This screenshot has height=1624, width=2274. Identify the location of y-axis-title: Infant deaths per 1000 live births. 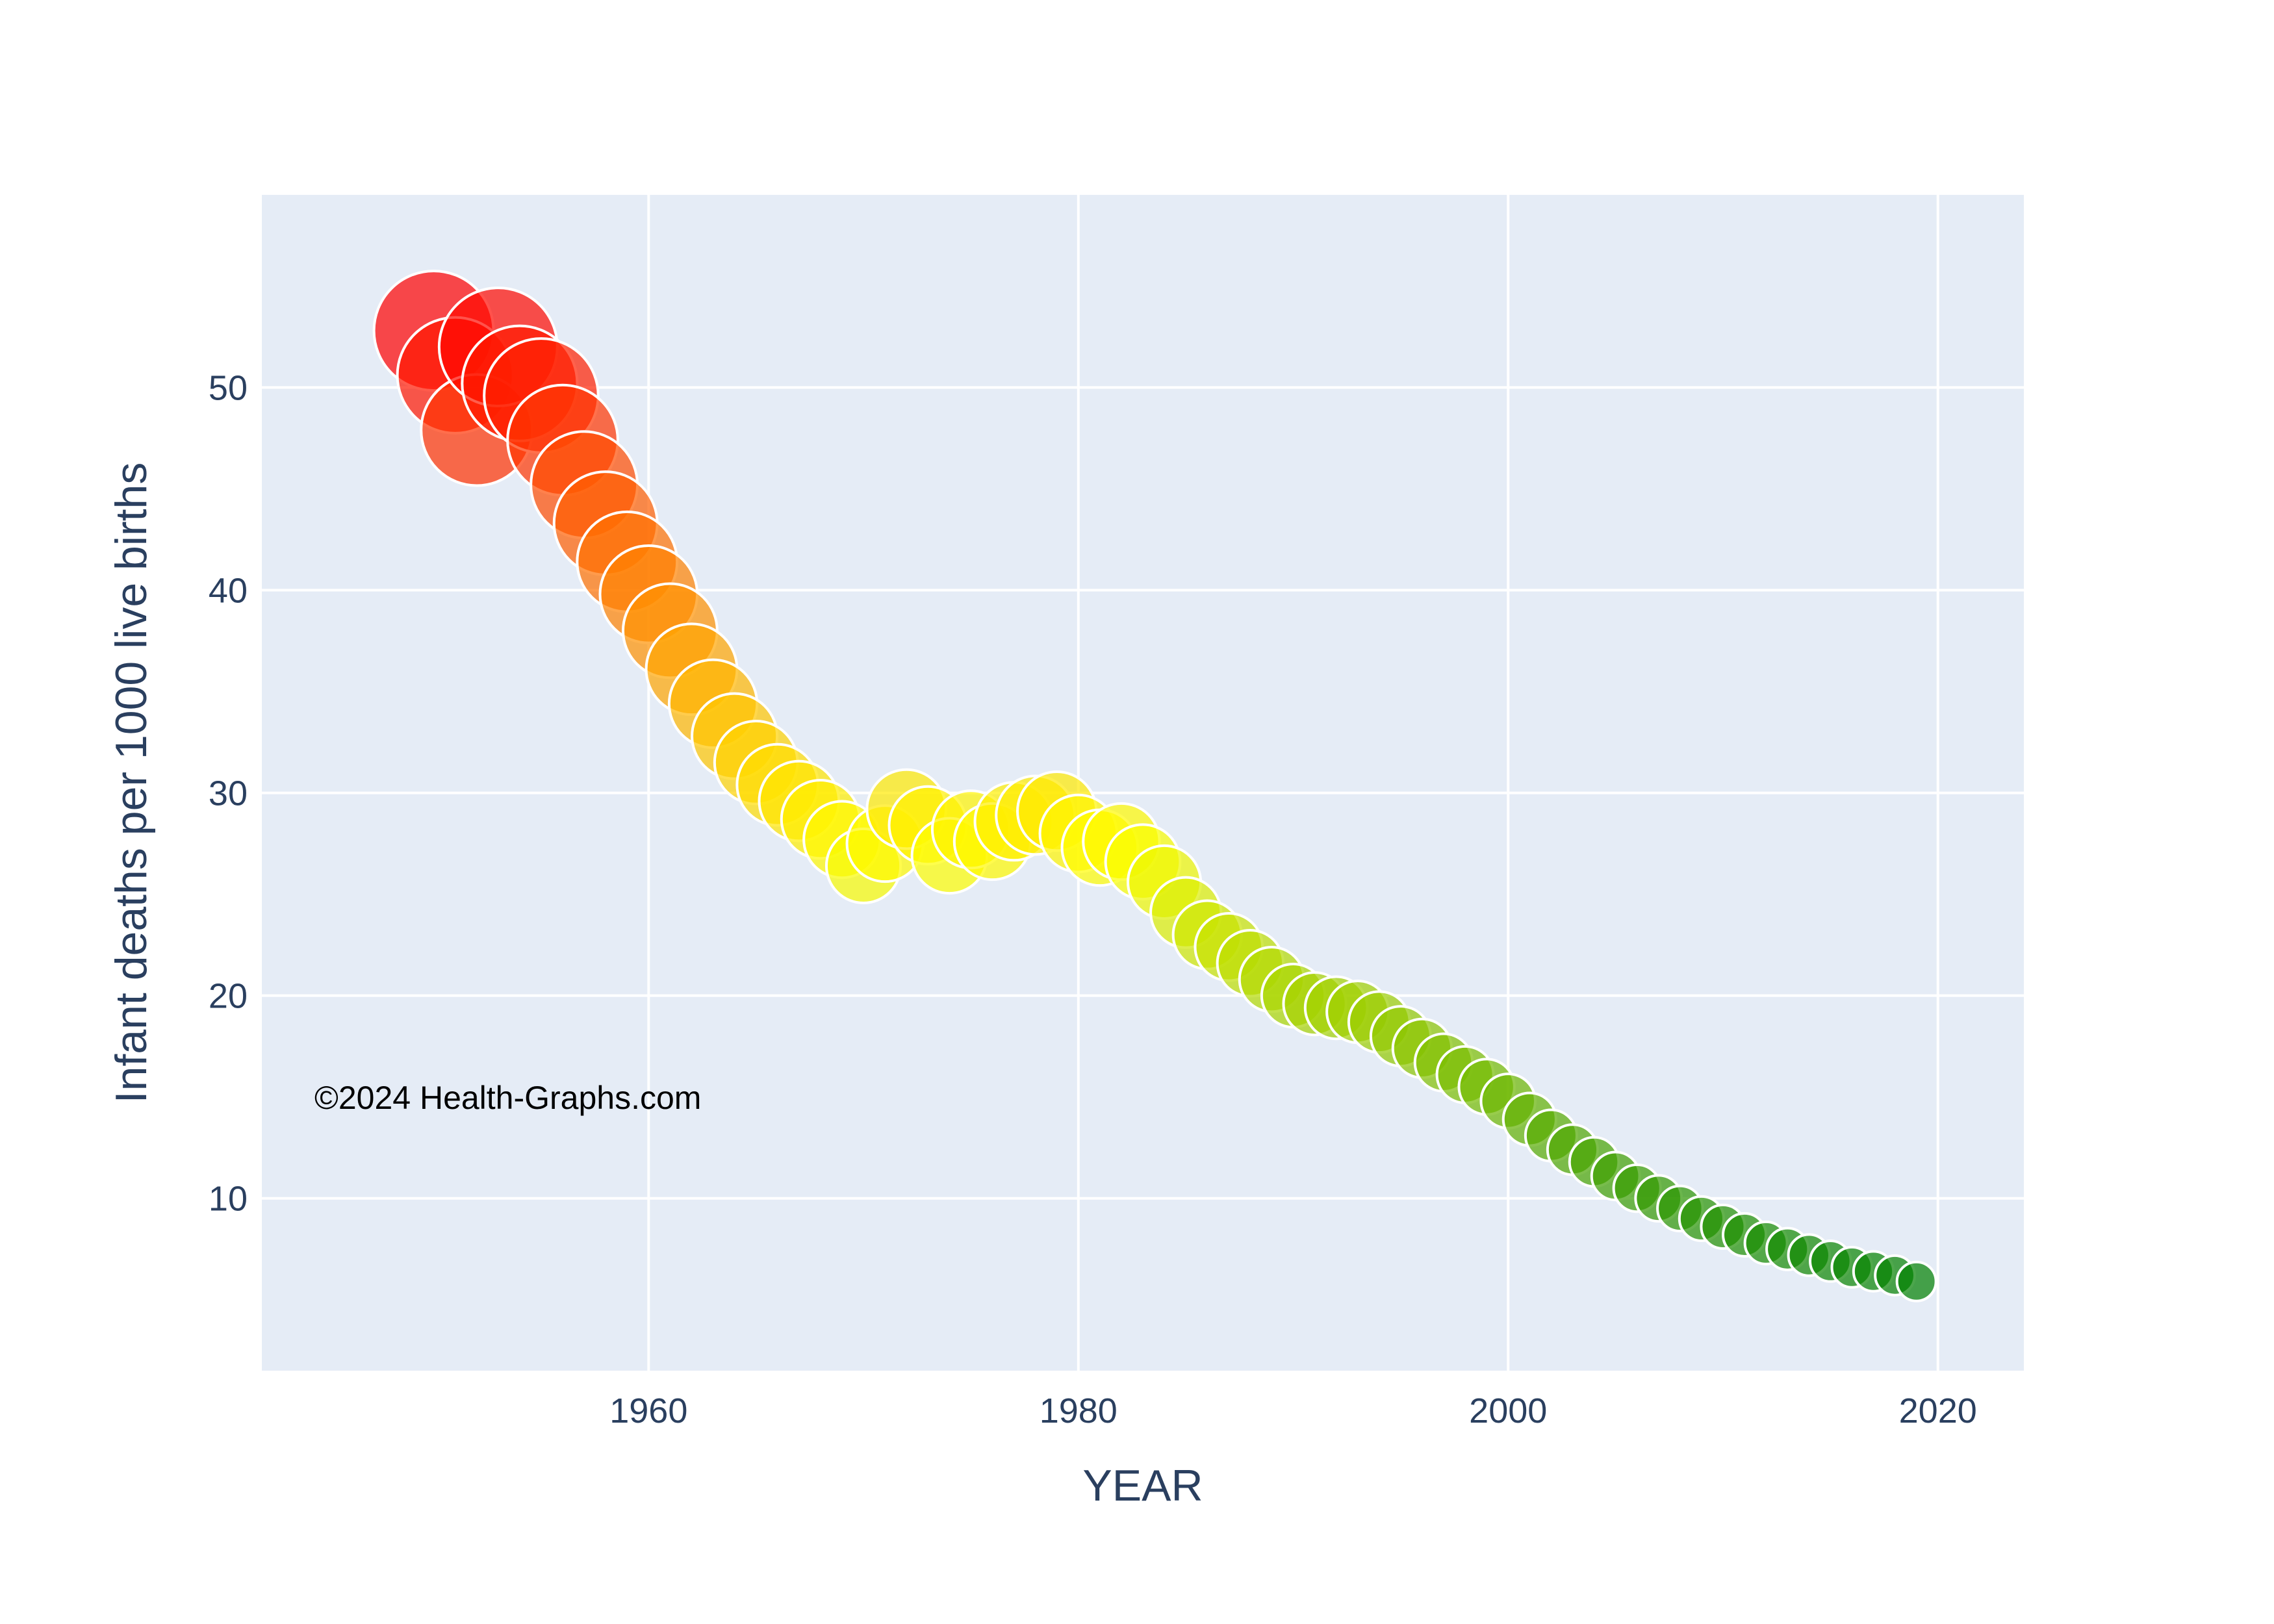
(131, 783).